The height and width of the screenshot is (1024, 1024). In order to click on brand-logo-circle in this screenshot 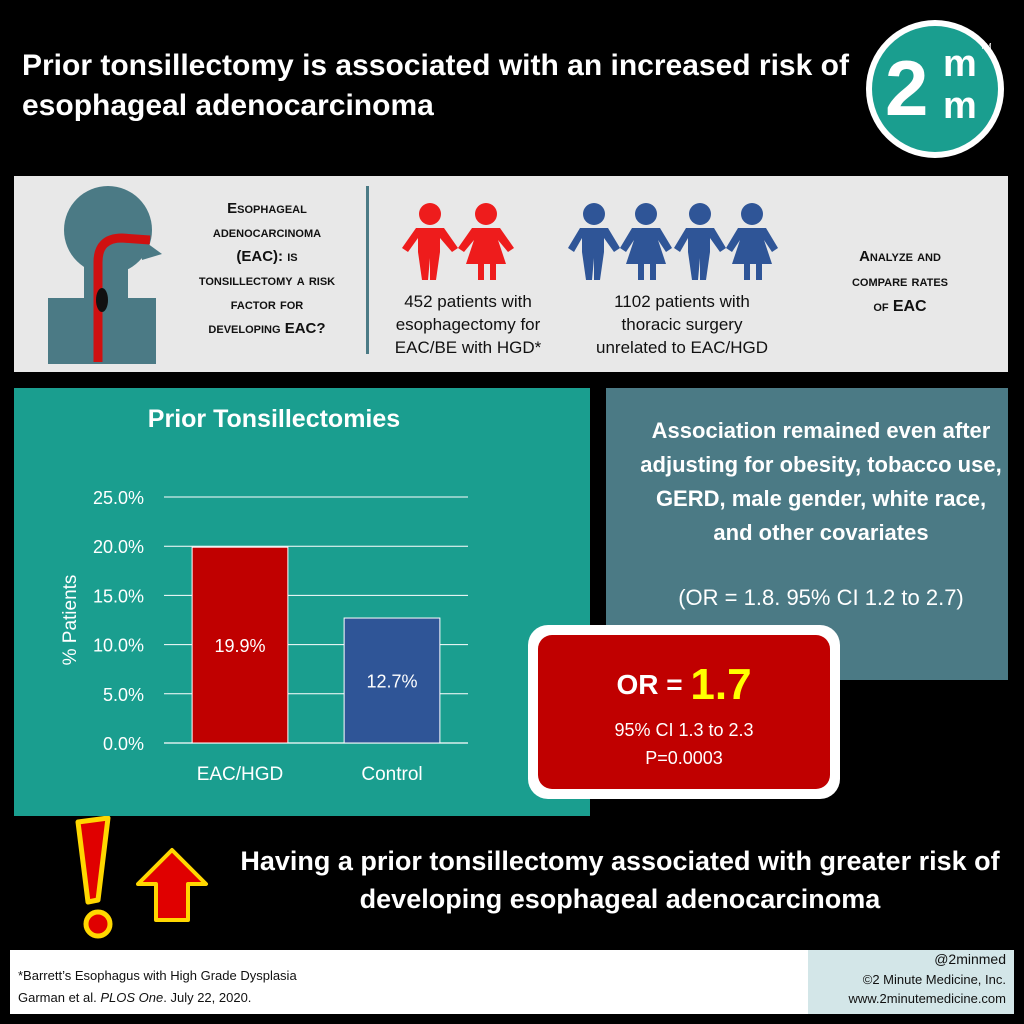, I will do `click(935, 89)`.